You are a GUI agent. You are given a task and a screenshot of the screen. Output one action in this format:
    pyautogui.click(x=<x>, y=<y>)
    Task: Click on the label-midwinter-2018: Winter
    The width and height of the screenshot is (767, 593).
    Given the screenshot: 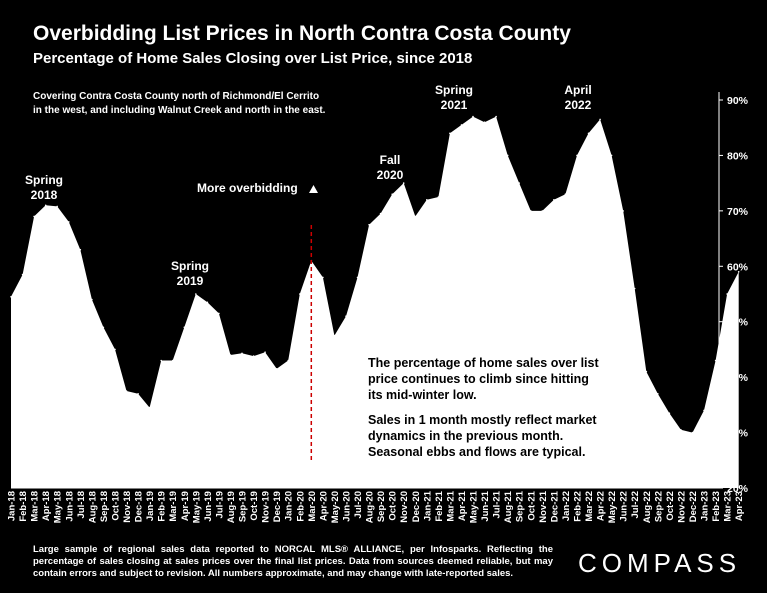 What is the action you would take?
    pyautogui.click(x=142, y=444)
    